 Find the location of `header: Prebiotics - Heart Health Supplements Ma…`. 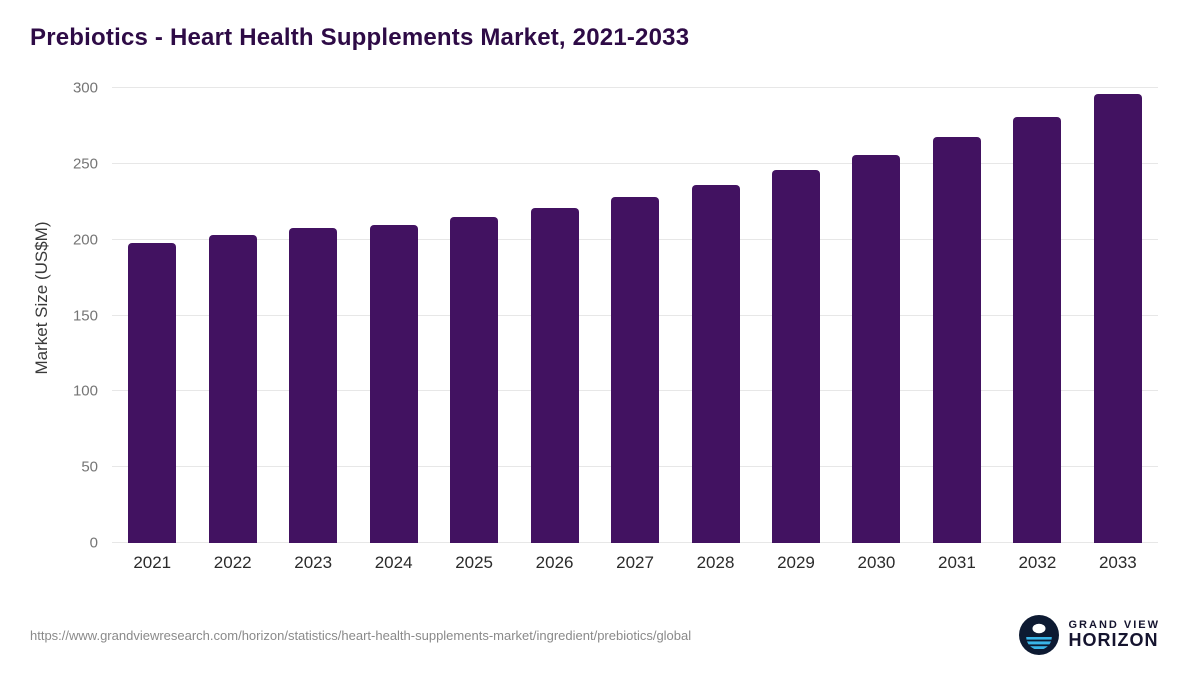

header: Prebiotics - Heart Health Supplements Ma… is located at coordinates (600, 26).